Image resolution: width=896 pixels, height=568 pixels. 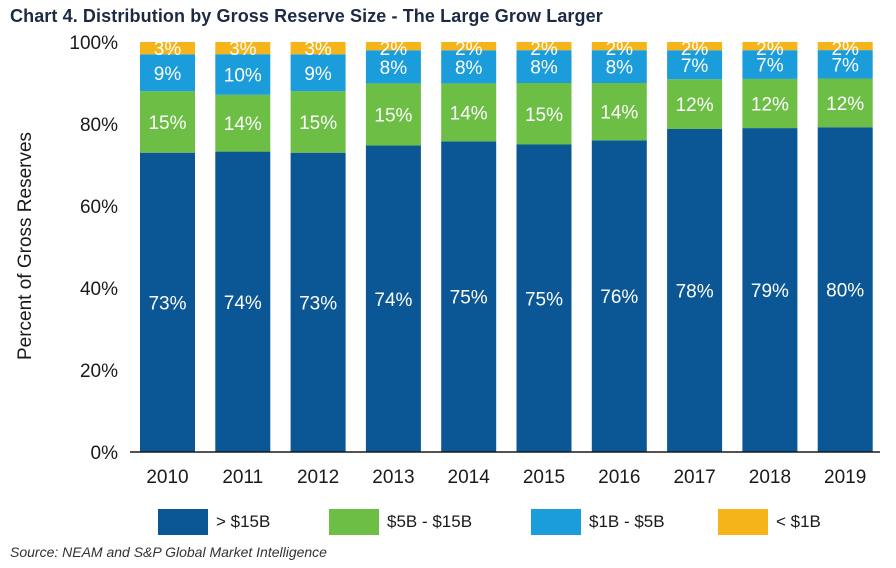 I want to click on bar-value-label: 78%, so click(x=695, y=291).